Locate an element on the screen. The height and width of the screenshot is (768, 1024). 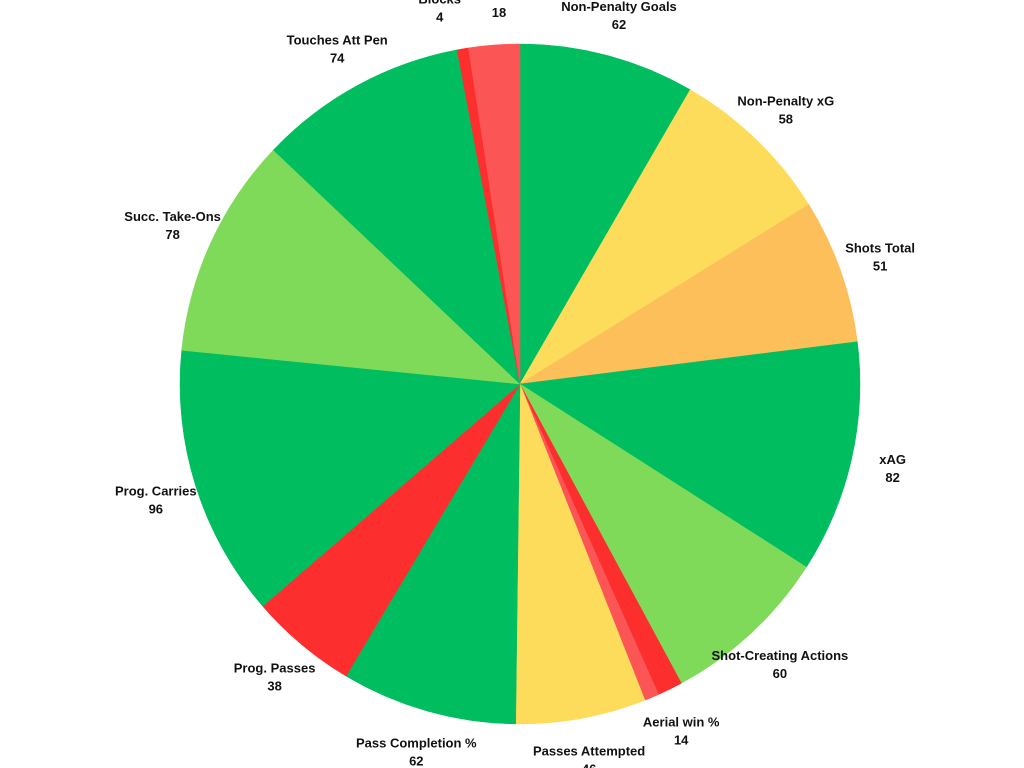
slice-shot-creating-actions is located at coordinates (663, 533).